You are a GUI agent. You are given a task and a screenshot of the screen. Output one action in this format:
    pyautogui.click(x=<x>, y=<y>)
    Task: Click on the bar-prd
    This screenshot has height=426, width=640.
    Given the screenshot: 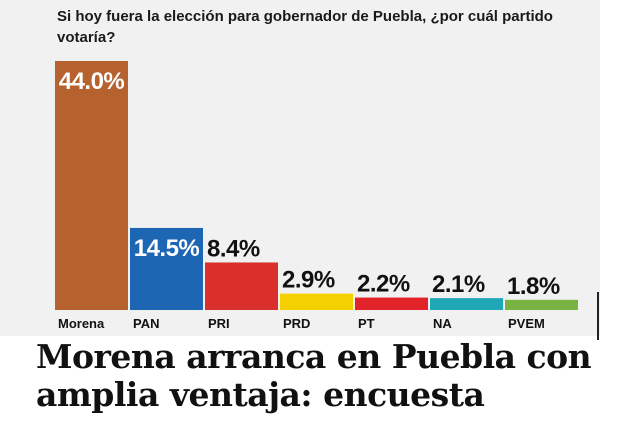 What is the action you would take?
    pyautogui.click(x=316, y=301)
    